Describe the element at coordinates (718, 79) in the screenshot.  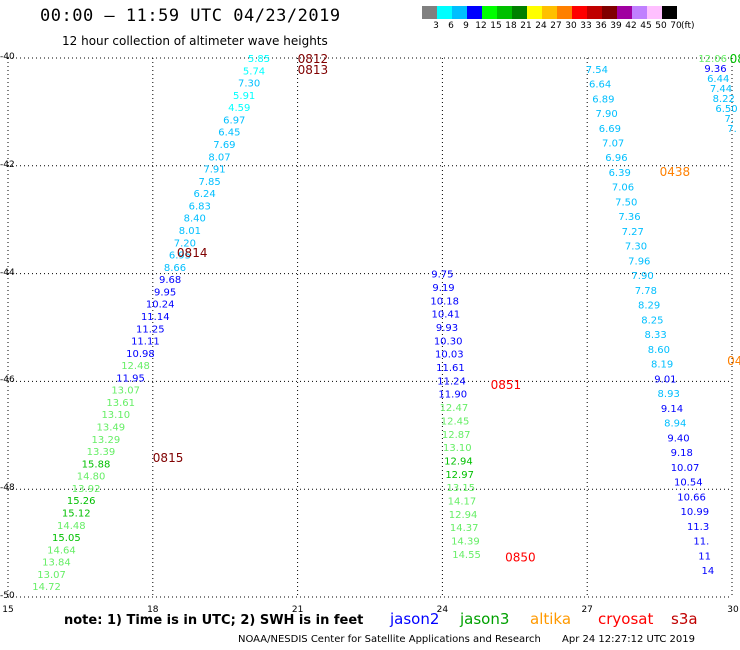
I see `wave-height-value: 6.44` at that location.